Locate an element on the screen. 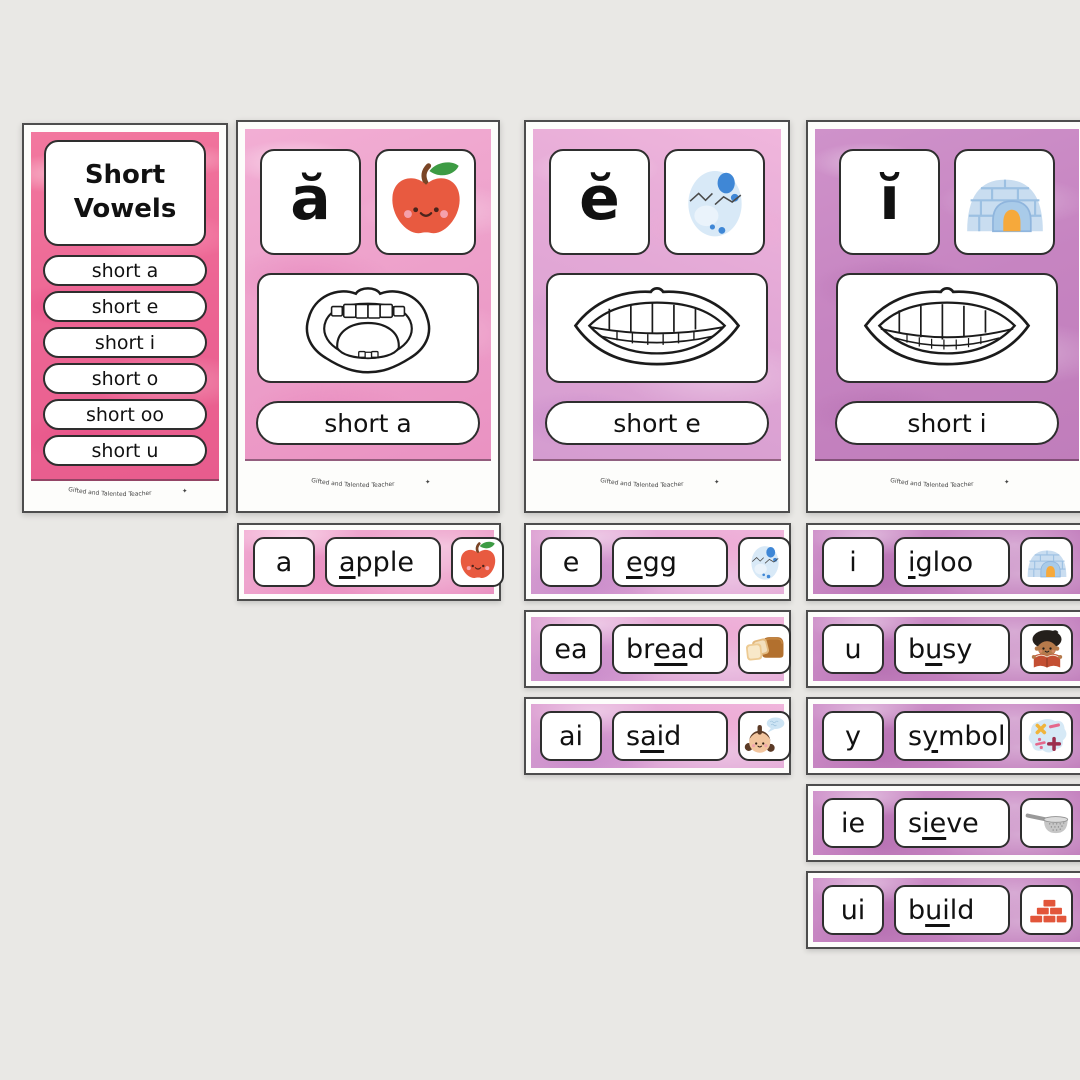  index-item-short-o: short o is located at coordinates (125, 378).